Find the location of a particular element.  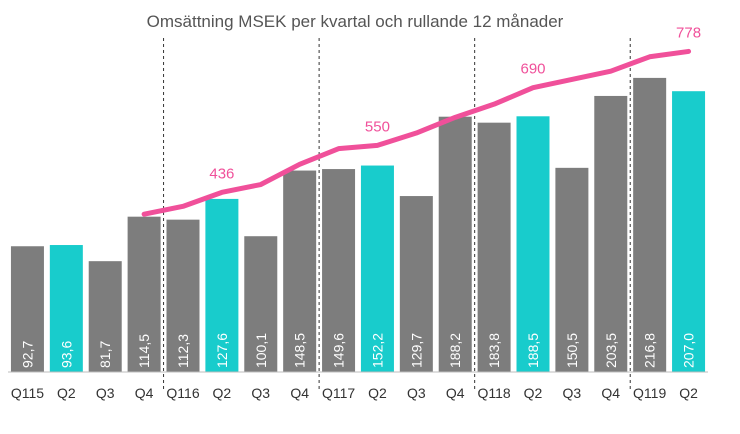

bar-value-label: 92,7 is located at coordinates (27, 354).